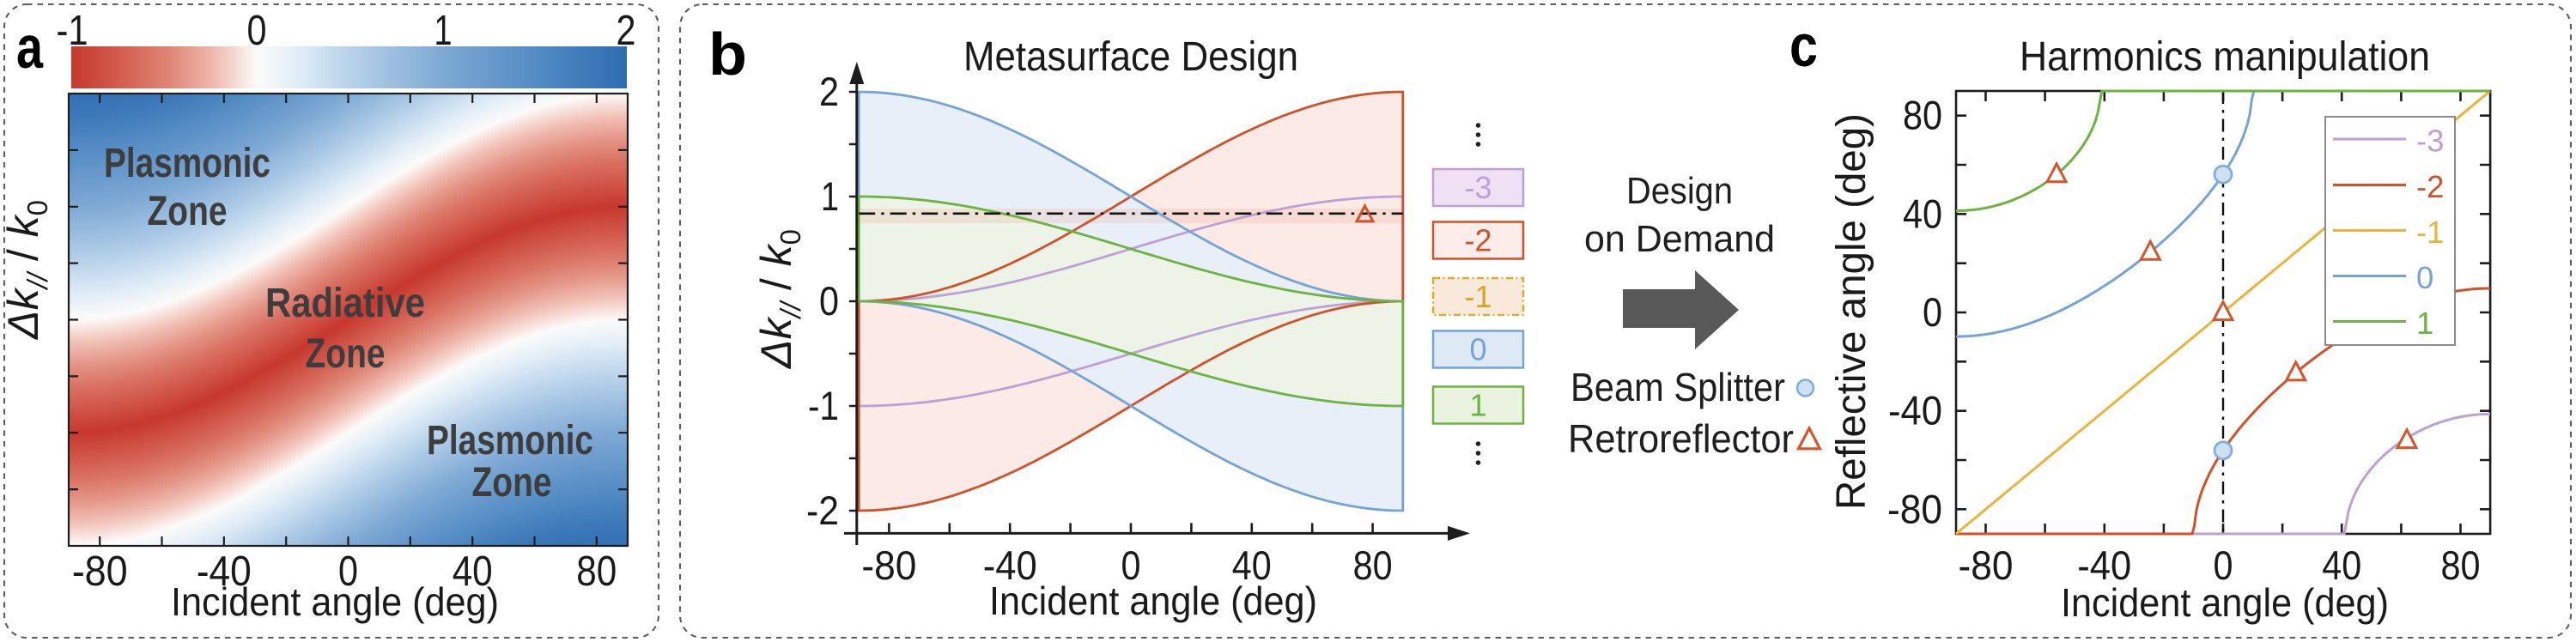 The height and width of the screenshot is (642, 2576). What do you see at coordinates (1804, 45) in the screenshot?
I see `svg-text: c` at bounding box center [1804, 45].